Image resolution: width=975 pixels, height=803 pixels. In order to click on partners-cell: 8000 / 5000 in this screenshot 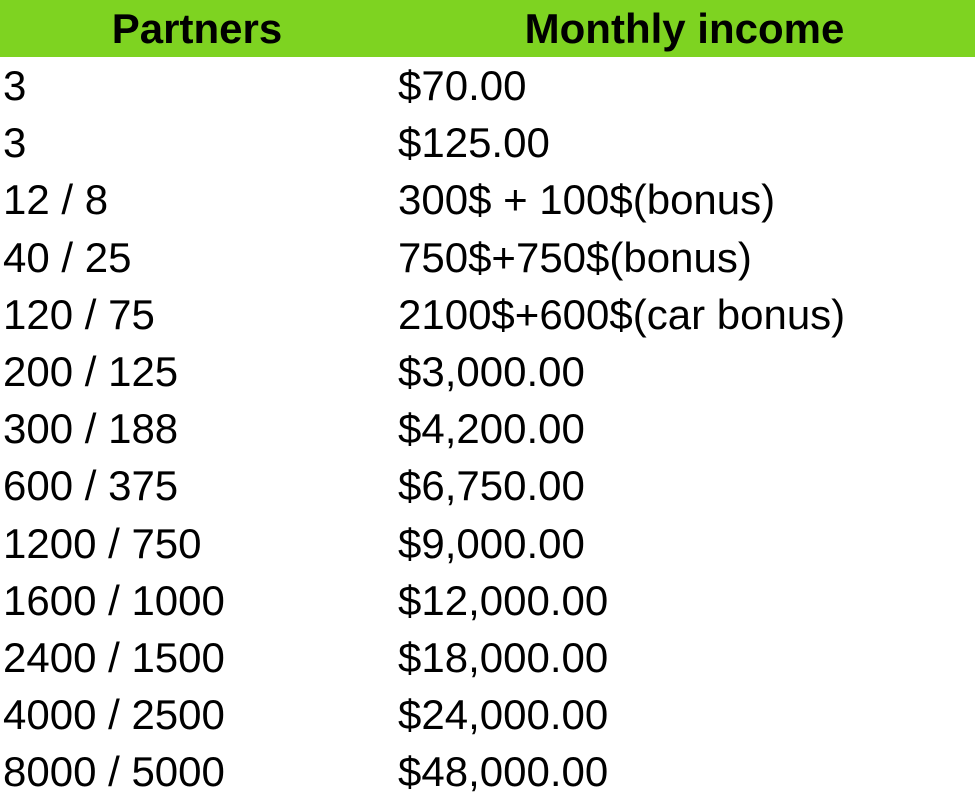, I will do `click(114, 772)`.